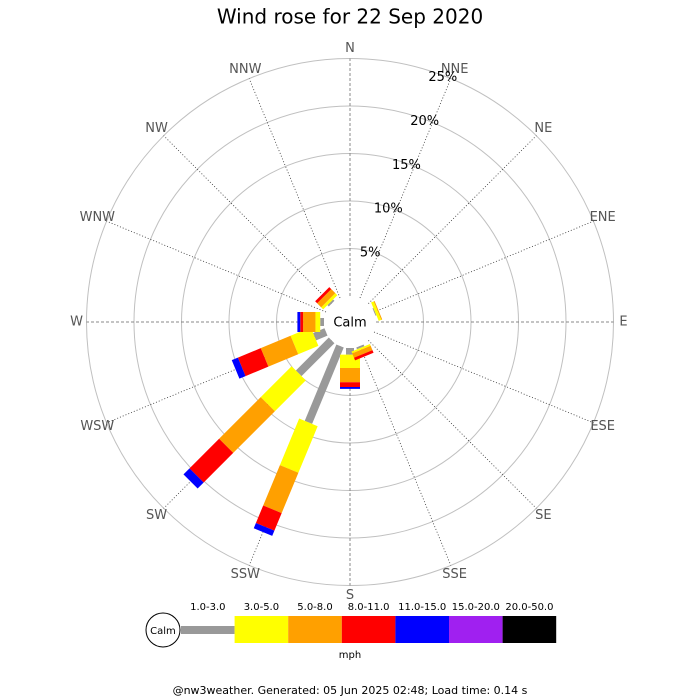 The height and width of the screenshot is (700, 700). I want to click on legend-unit: mph, so click(350, 655).